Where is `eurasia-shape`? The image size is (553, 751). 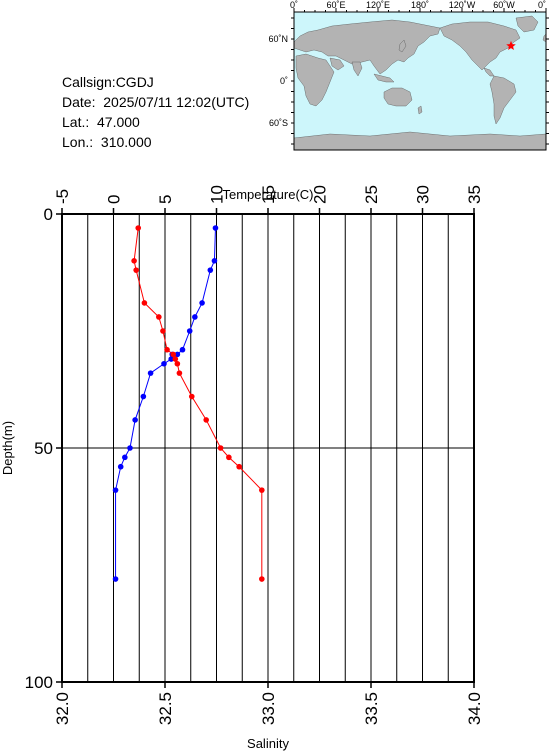
eurasia-shape is located at coordinates (367, 47).